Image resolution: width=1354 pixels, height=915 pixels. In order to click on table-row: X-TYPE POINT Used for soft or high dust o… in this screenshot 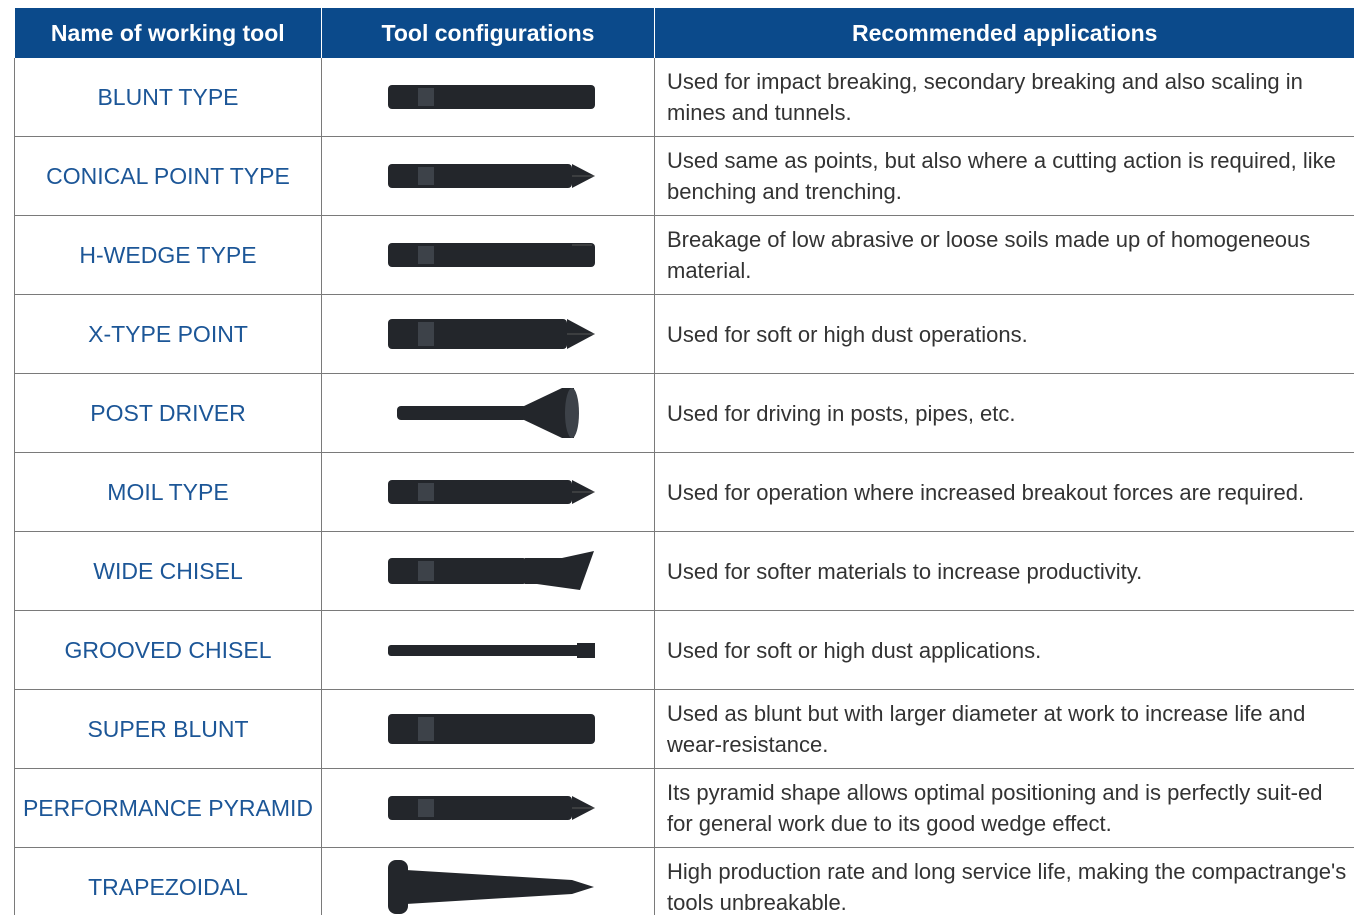, I will do `click(684, 334)`.